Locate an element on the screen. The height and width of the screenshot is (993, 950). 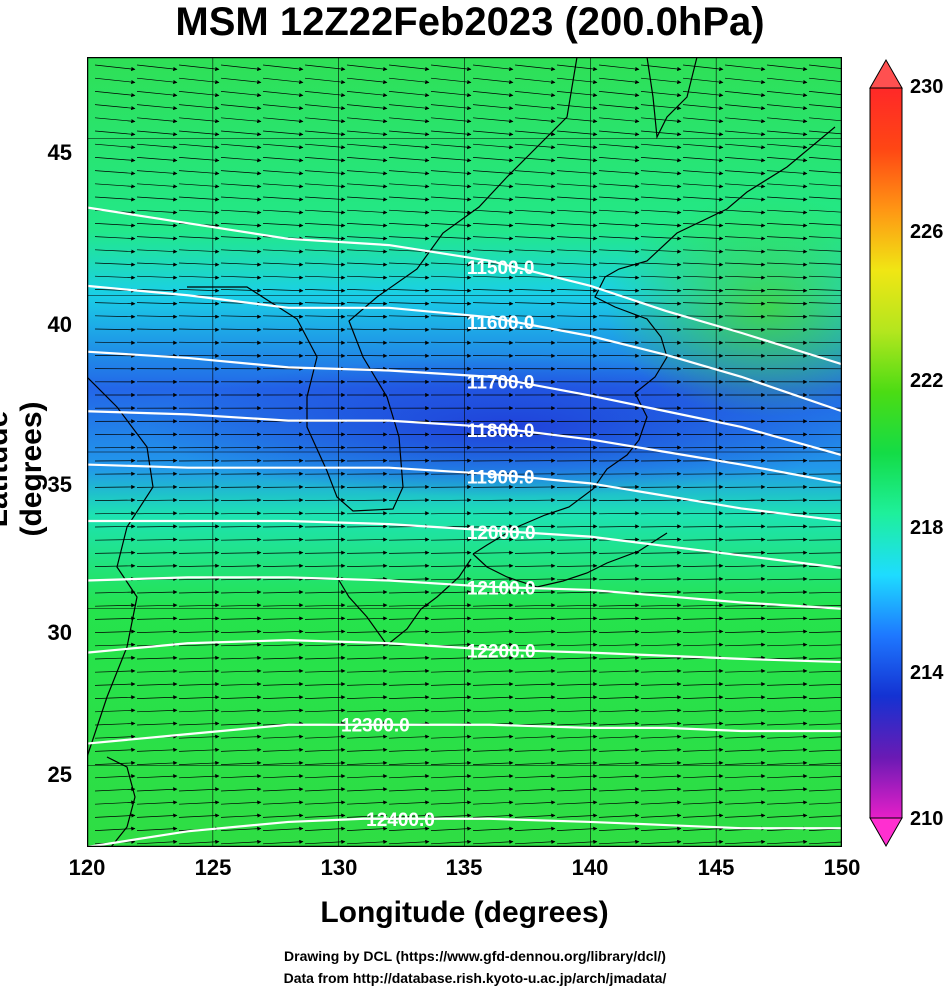
colorbar-label: 214 is located at coordinates (927, 673).